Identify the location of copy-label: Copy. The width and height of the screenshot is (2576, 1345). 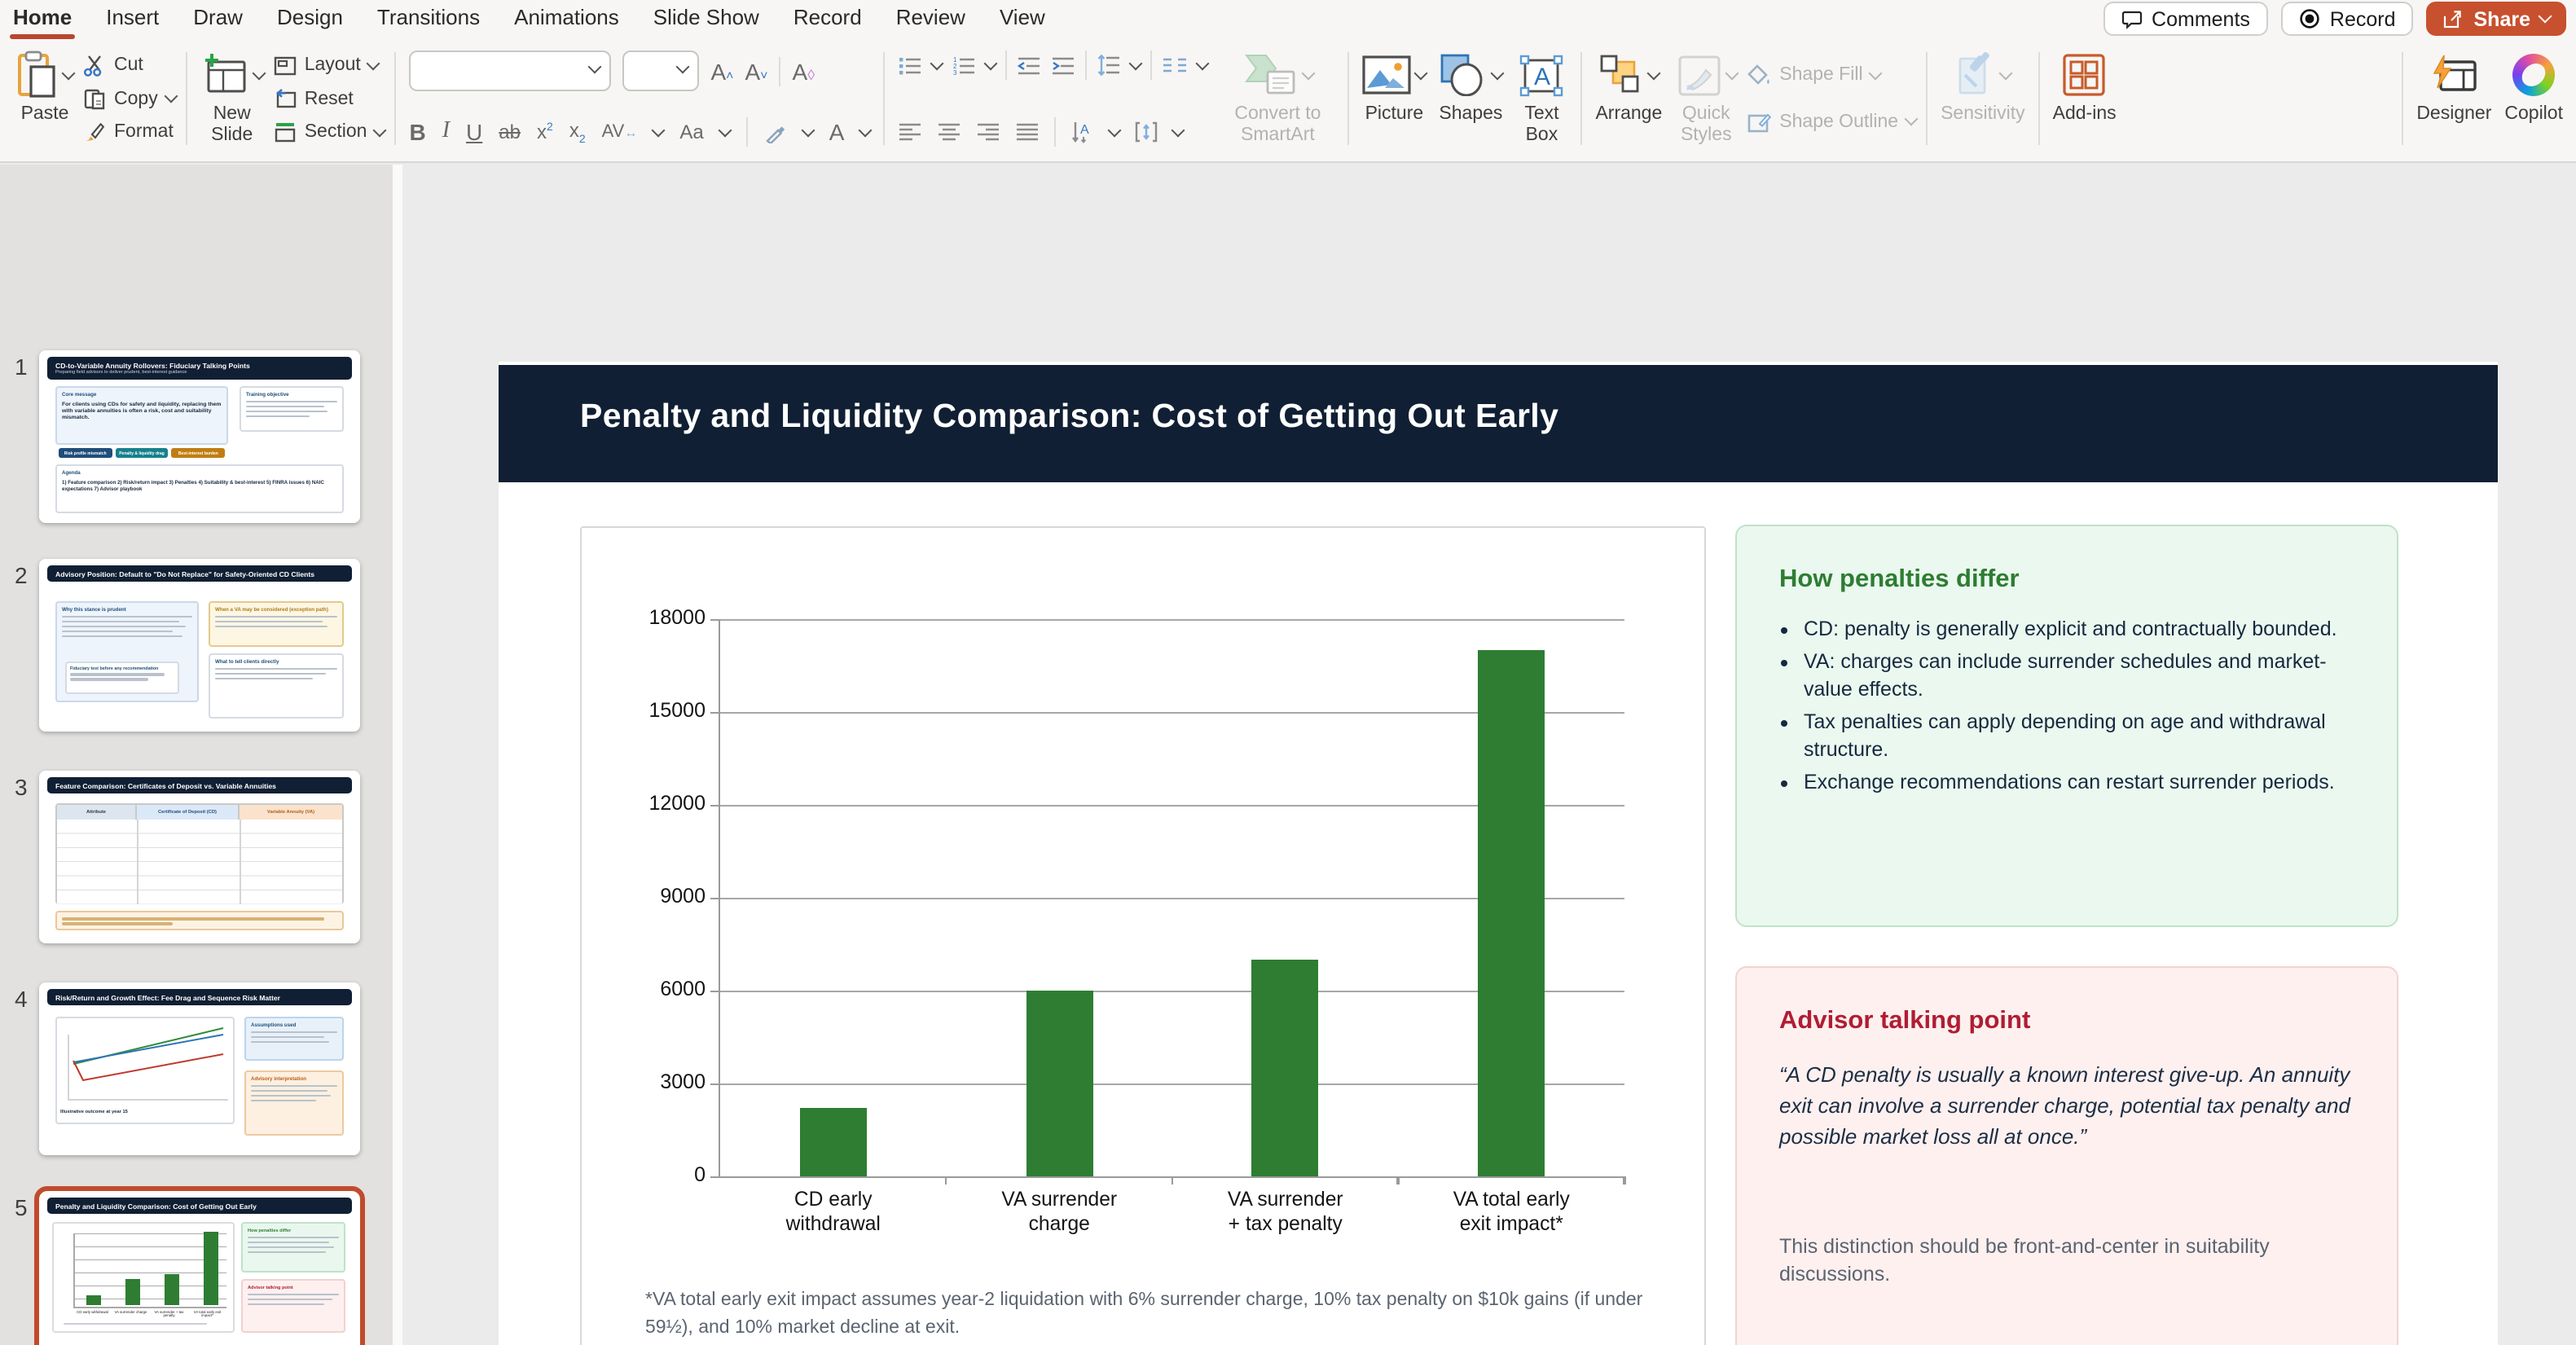
(136, 99).